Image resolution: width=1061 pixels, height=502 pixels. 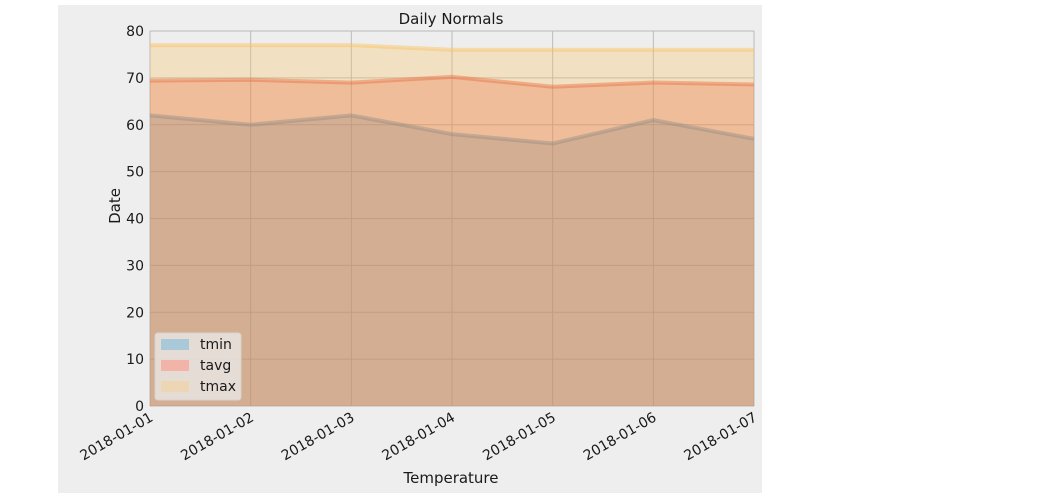 I want to click on legend-swatch-tavg, so click(x=175, y=365).